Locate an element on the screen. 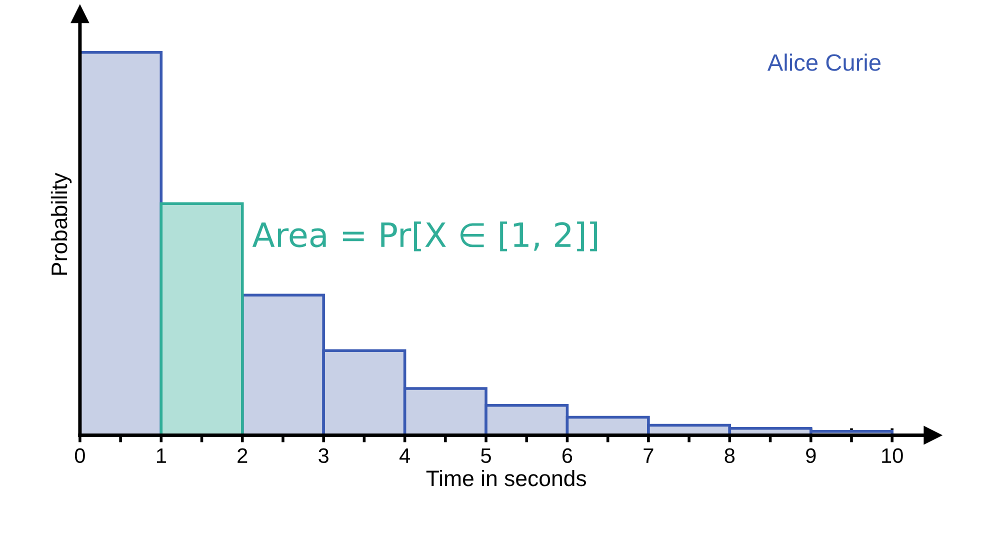 The height and width of the screenshot is (540, 987). x-tick-label: 10 is located at coordinates (892, 456).